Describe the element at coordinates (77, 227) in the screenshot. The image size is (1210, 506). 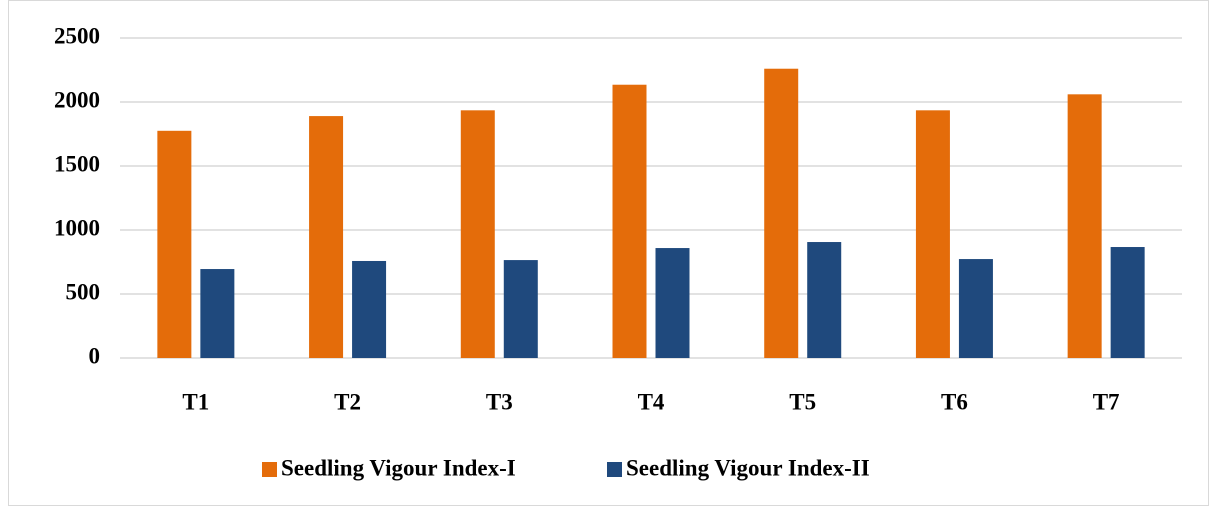
I see `y-tick-label: 1000` at that location.